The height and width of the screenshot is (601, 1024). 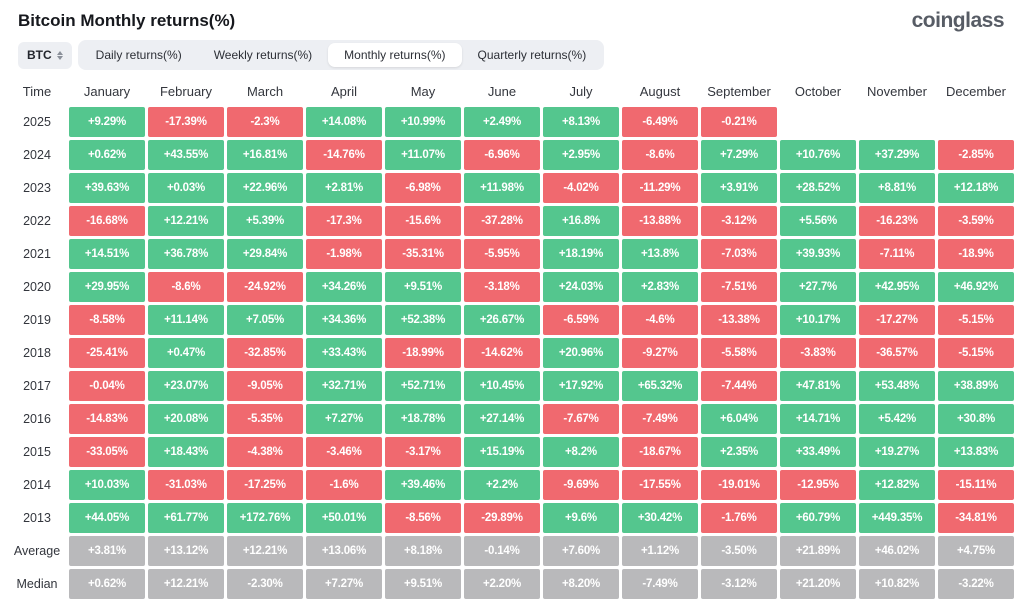 I want to click on tab-weekly-returns: Weekly returns(%), so click(x=263, y=55).